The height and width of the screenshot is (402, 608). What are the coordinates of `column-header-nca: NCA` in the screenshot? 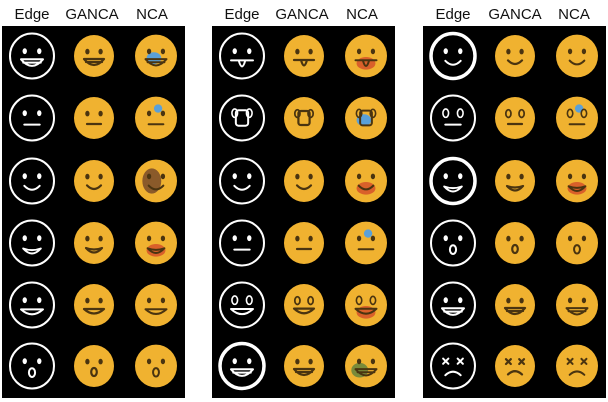 It's located at (152, 14).